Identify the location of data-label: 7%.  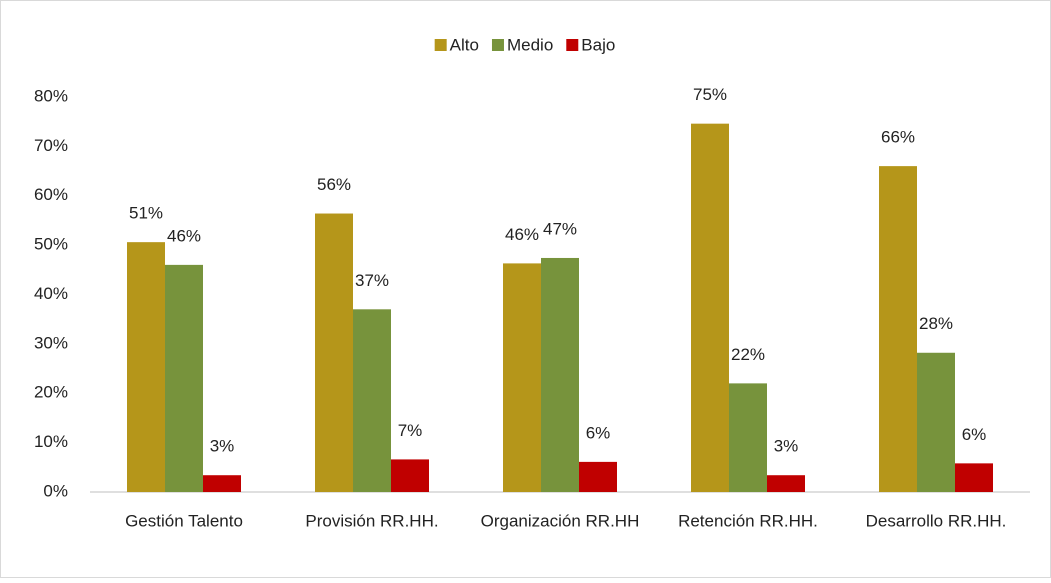
(410, 430).